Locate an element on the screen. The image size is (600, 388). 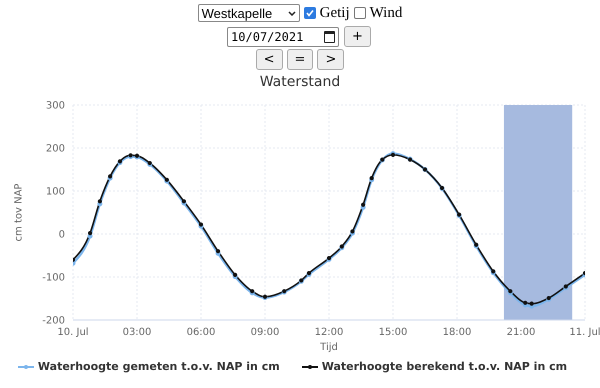
x-axis-title: Tijd is located at coordinates (328, 347).